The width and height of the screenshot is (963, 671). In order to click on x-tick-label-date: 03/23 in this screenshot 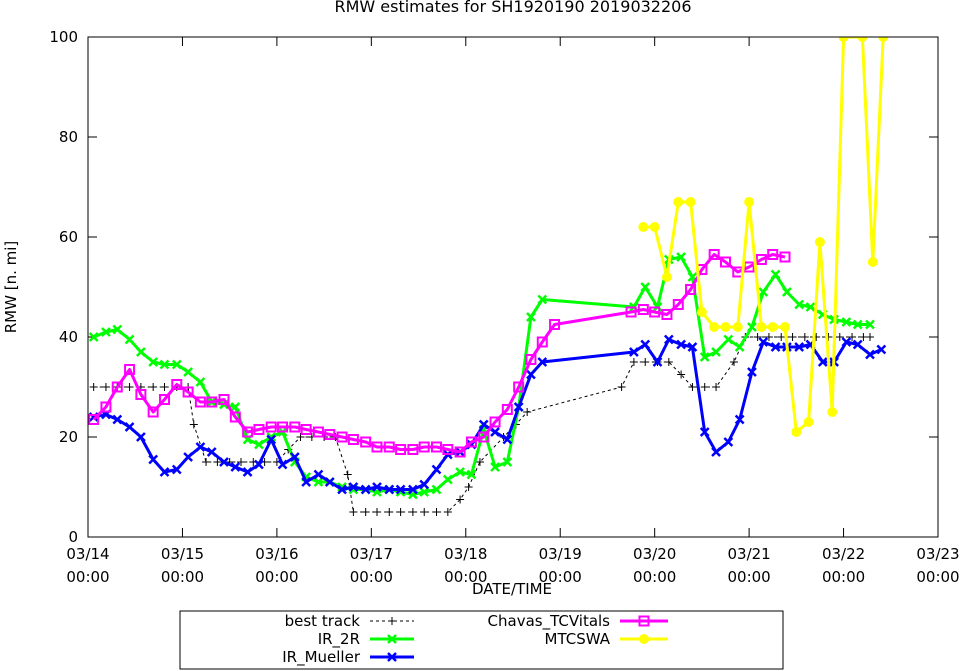, I will do `click(937, 554)`.